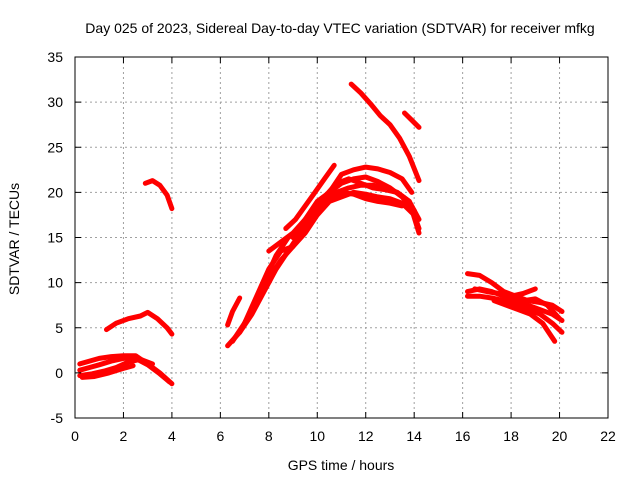 The image size is (640, 480). I want to click on y-tick-label: 5, so click(59, 328).